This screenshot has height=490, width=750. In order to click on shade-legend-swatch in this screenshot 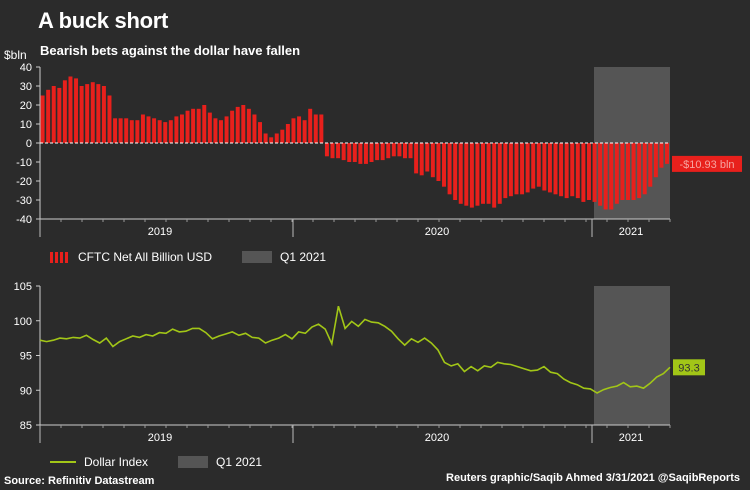, I will do `click(257, 257)`.